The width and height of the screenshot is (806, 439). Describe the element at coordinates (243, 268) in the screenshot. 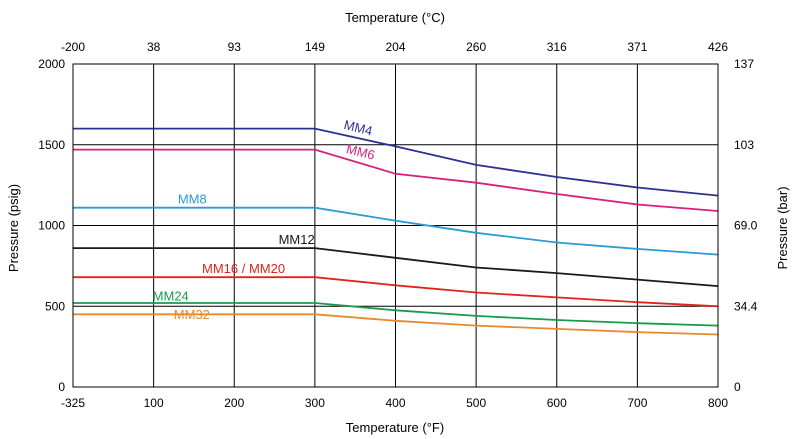

I see `series-label-mm16-mm20: MM16 / MM20` at that location.